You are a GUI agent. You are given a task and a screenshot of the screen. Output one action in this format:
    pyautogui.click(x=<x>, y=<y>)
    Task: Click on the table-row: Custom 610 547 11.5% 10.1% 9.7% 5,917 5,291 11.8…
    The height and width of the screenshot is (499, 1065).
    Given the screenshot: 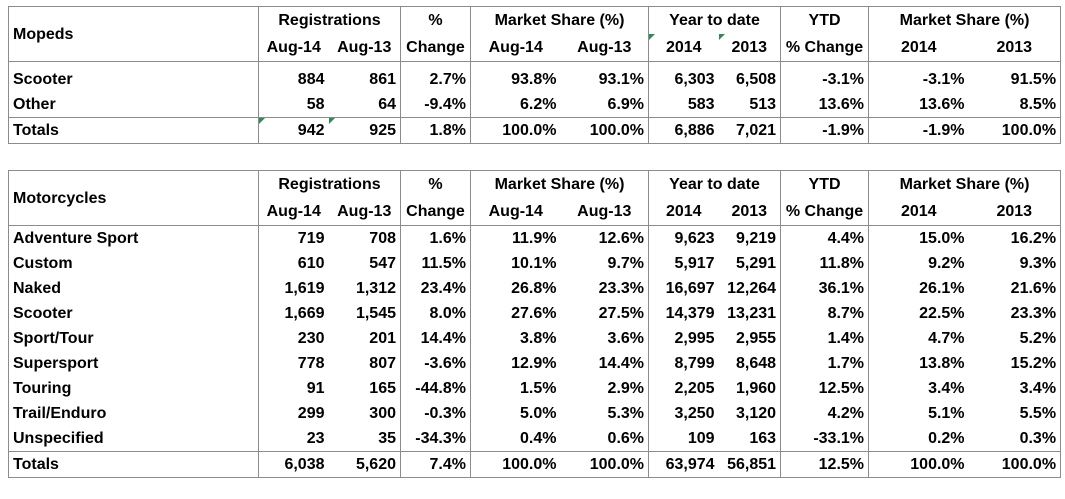 What is the action you would take?
    pyautogui.click(x=535, y=263)
    